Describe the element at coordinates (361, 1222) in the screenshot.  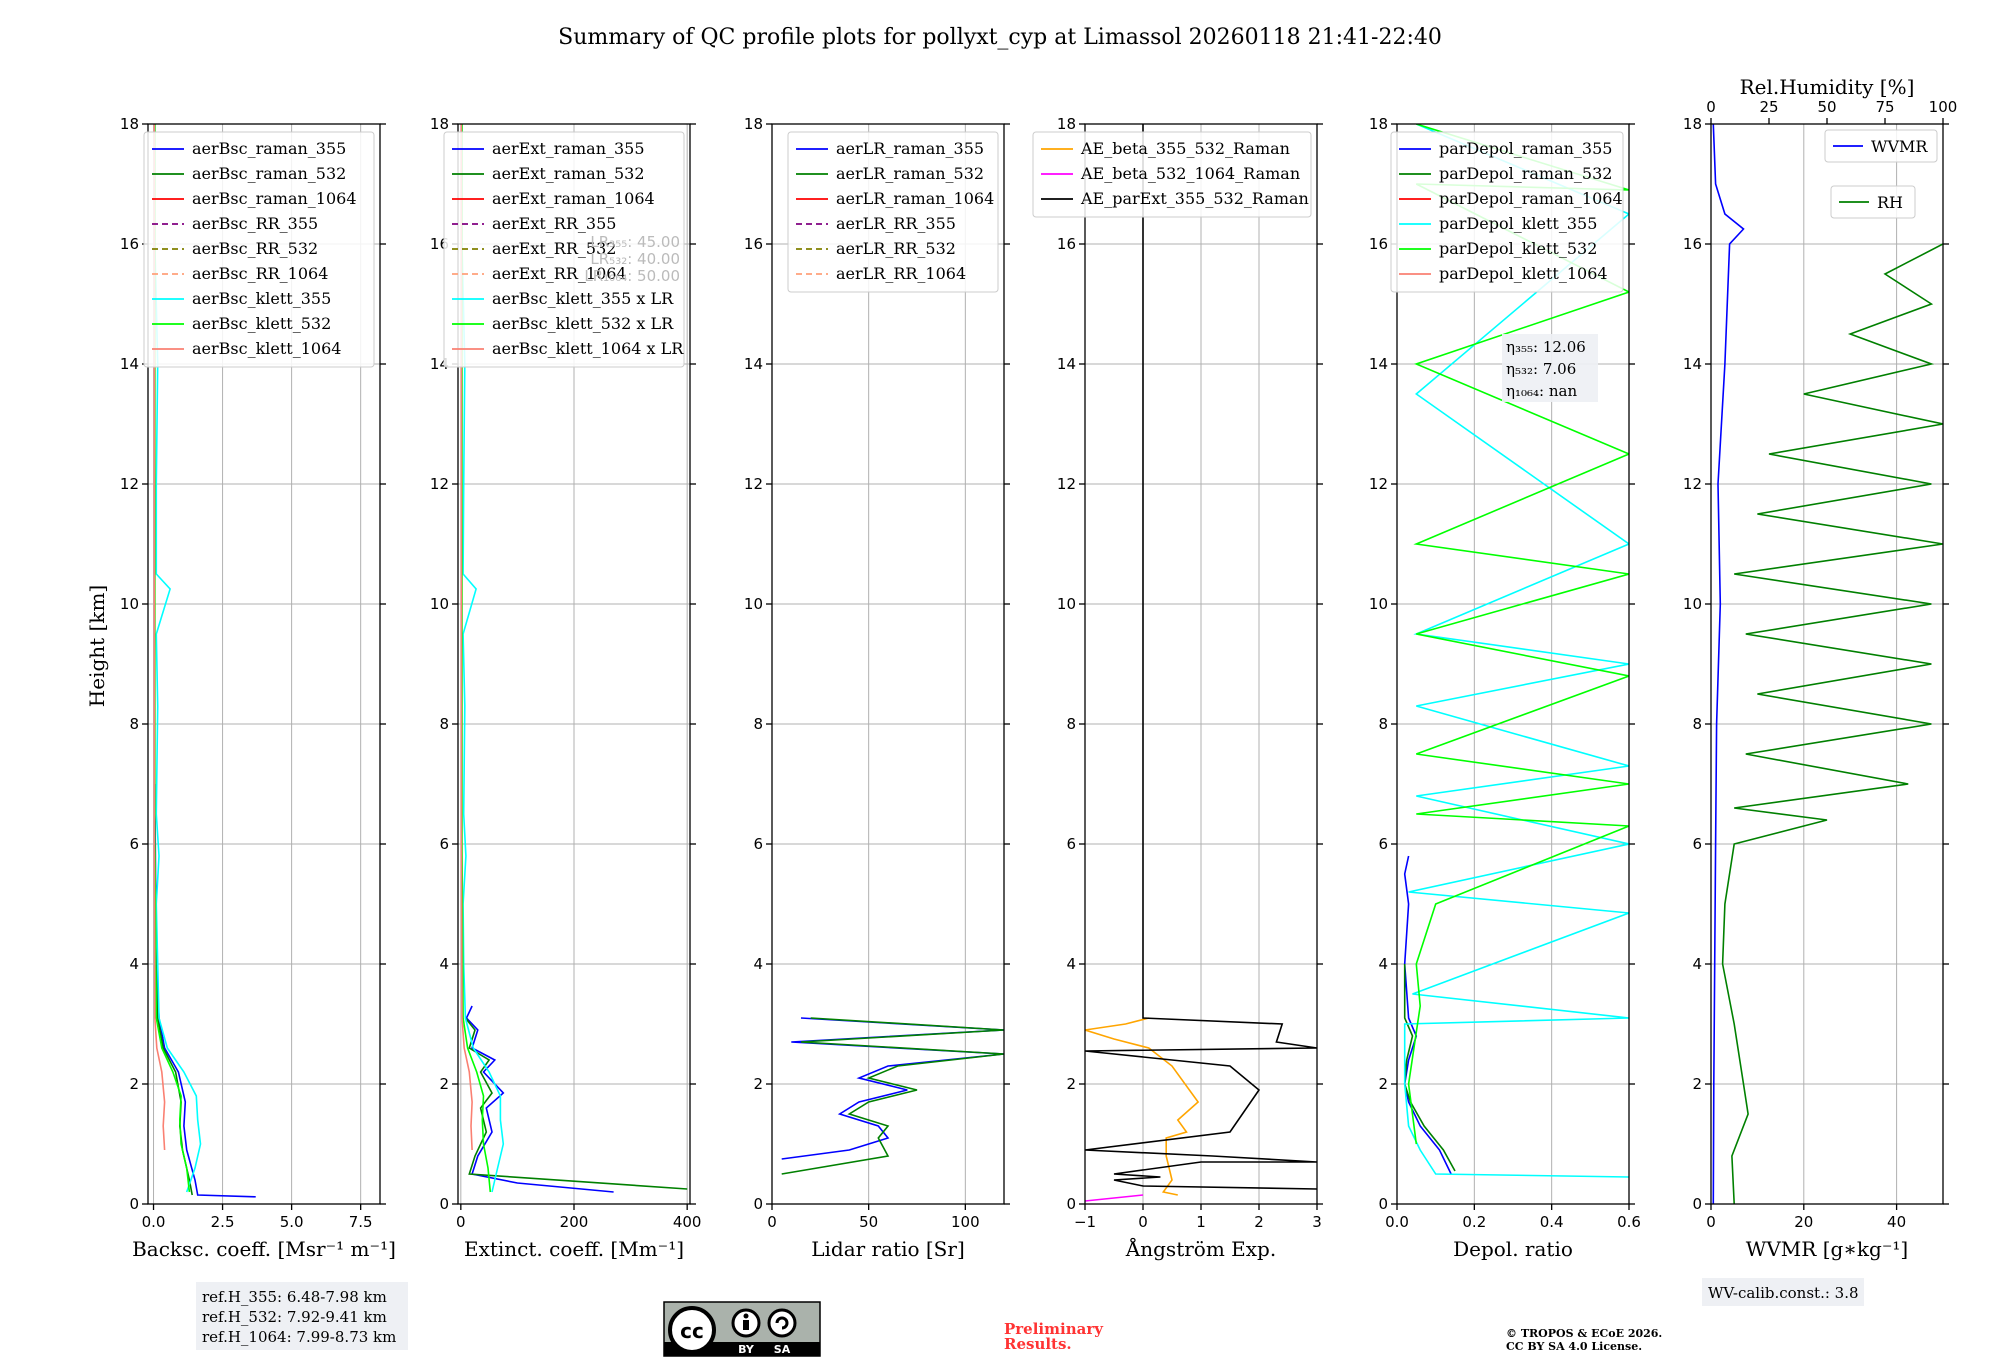
I see `xtick-label-bsc-3: 7.5` at that location.